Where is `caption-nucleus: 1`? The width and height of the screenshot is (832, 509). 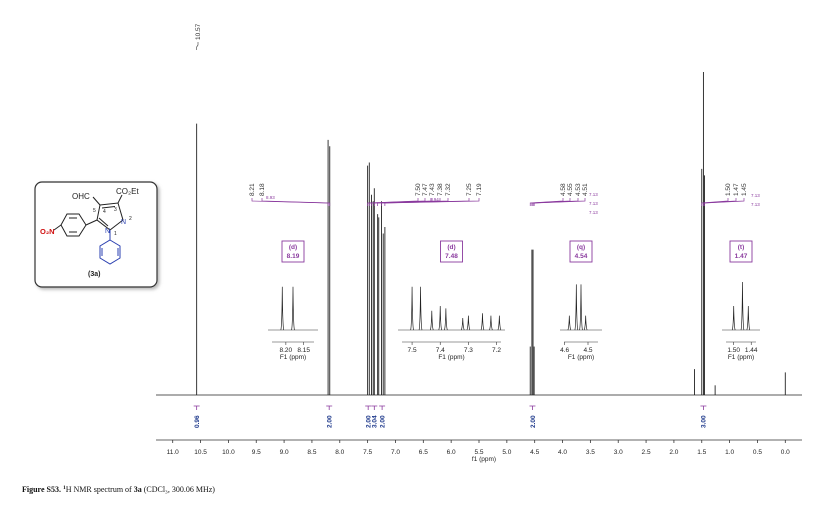 caption-nucleus: 1 is located at coordinates (64, 488).